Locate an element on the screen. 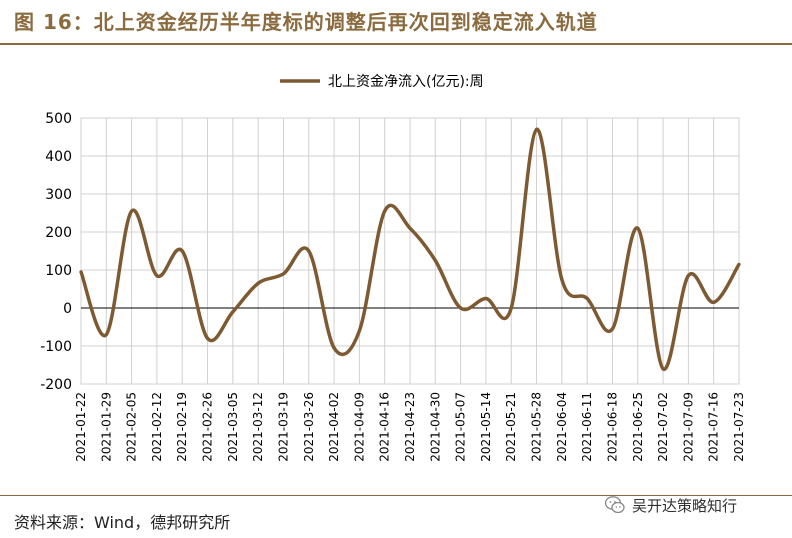 The height and width of the screenshot is (538, 792). footer-divider is located at coordinates (396, 495).